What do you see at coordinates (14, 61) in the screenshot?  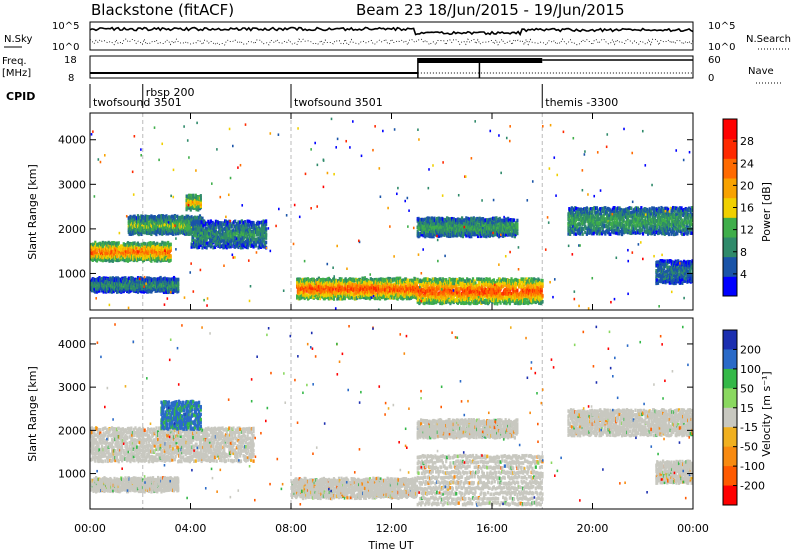 I see `freq-label: Freq.` at bounding box center [14, 61].